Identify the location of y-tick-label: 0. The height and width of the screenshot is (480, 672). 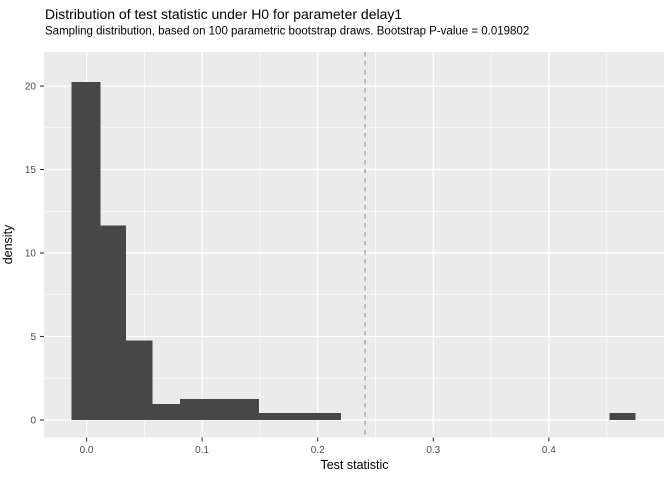
(33, 420).